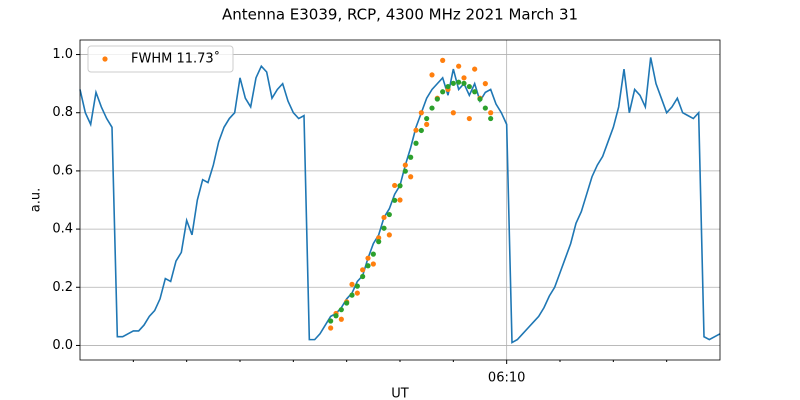 Image resolution: width=800 pixels, height=400 pixels. Describe the element at coordinates (62, 345) in the screenshot. I see `y-tick-label: 0.0` at that location.